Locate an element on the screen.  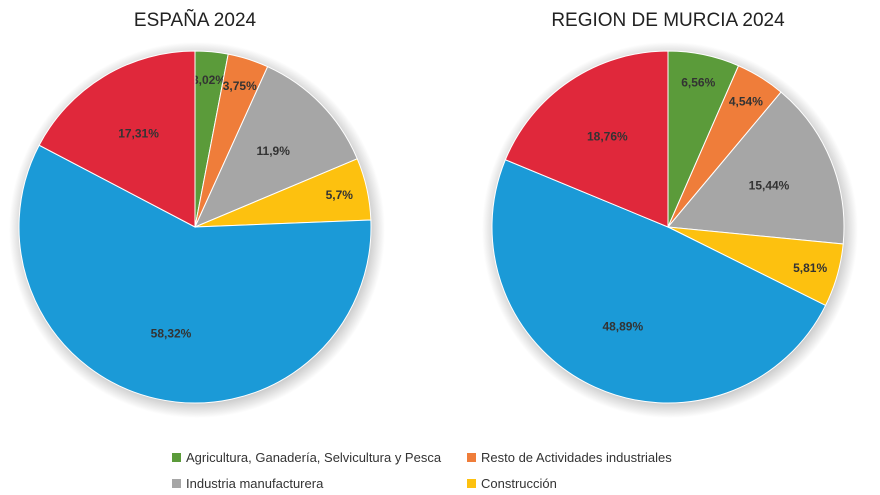
legend-label: Construcción is located at coordinates (519, 483).